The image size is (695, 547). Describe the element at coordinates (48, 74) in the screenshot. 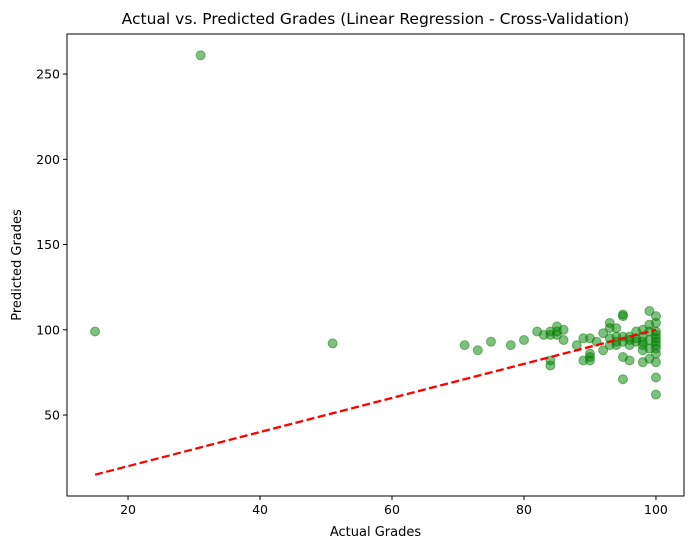

I see `y-tick-label: 250` at that location.